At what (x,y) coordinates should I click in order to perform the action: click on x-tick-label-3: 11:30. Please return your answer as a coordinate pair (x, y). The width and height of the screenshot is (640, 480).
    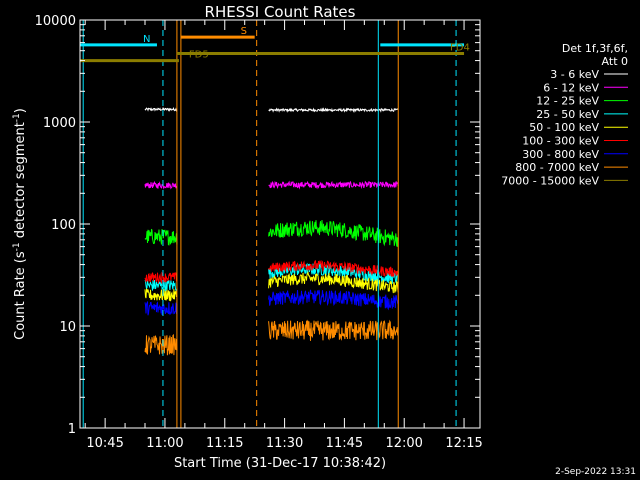
    Looking at the image, I should click on (284, 443).